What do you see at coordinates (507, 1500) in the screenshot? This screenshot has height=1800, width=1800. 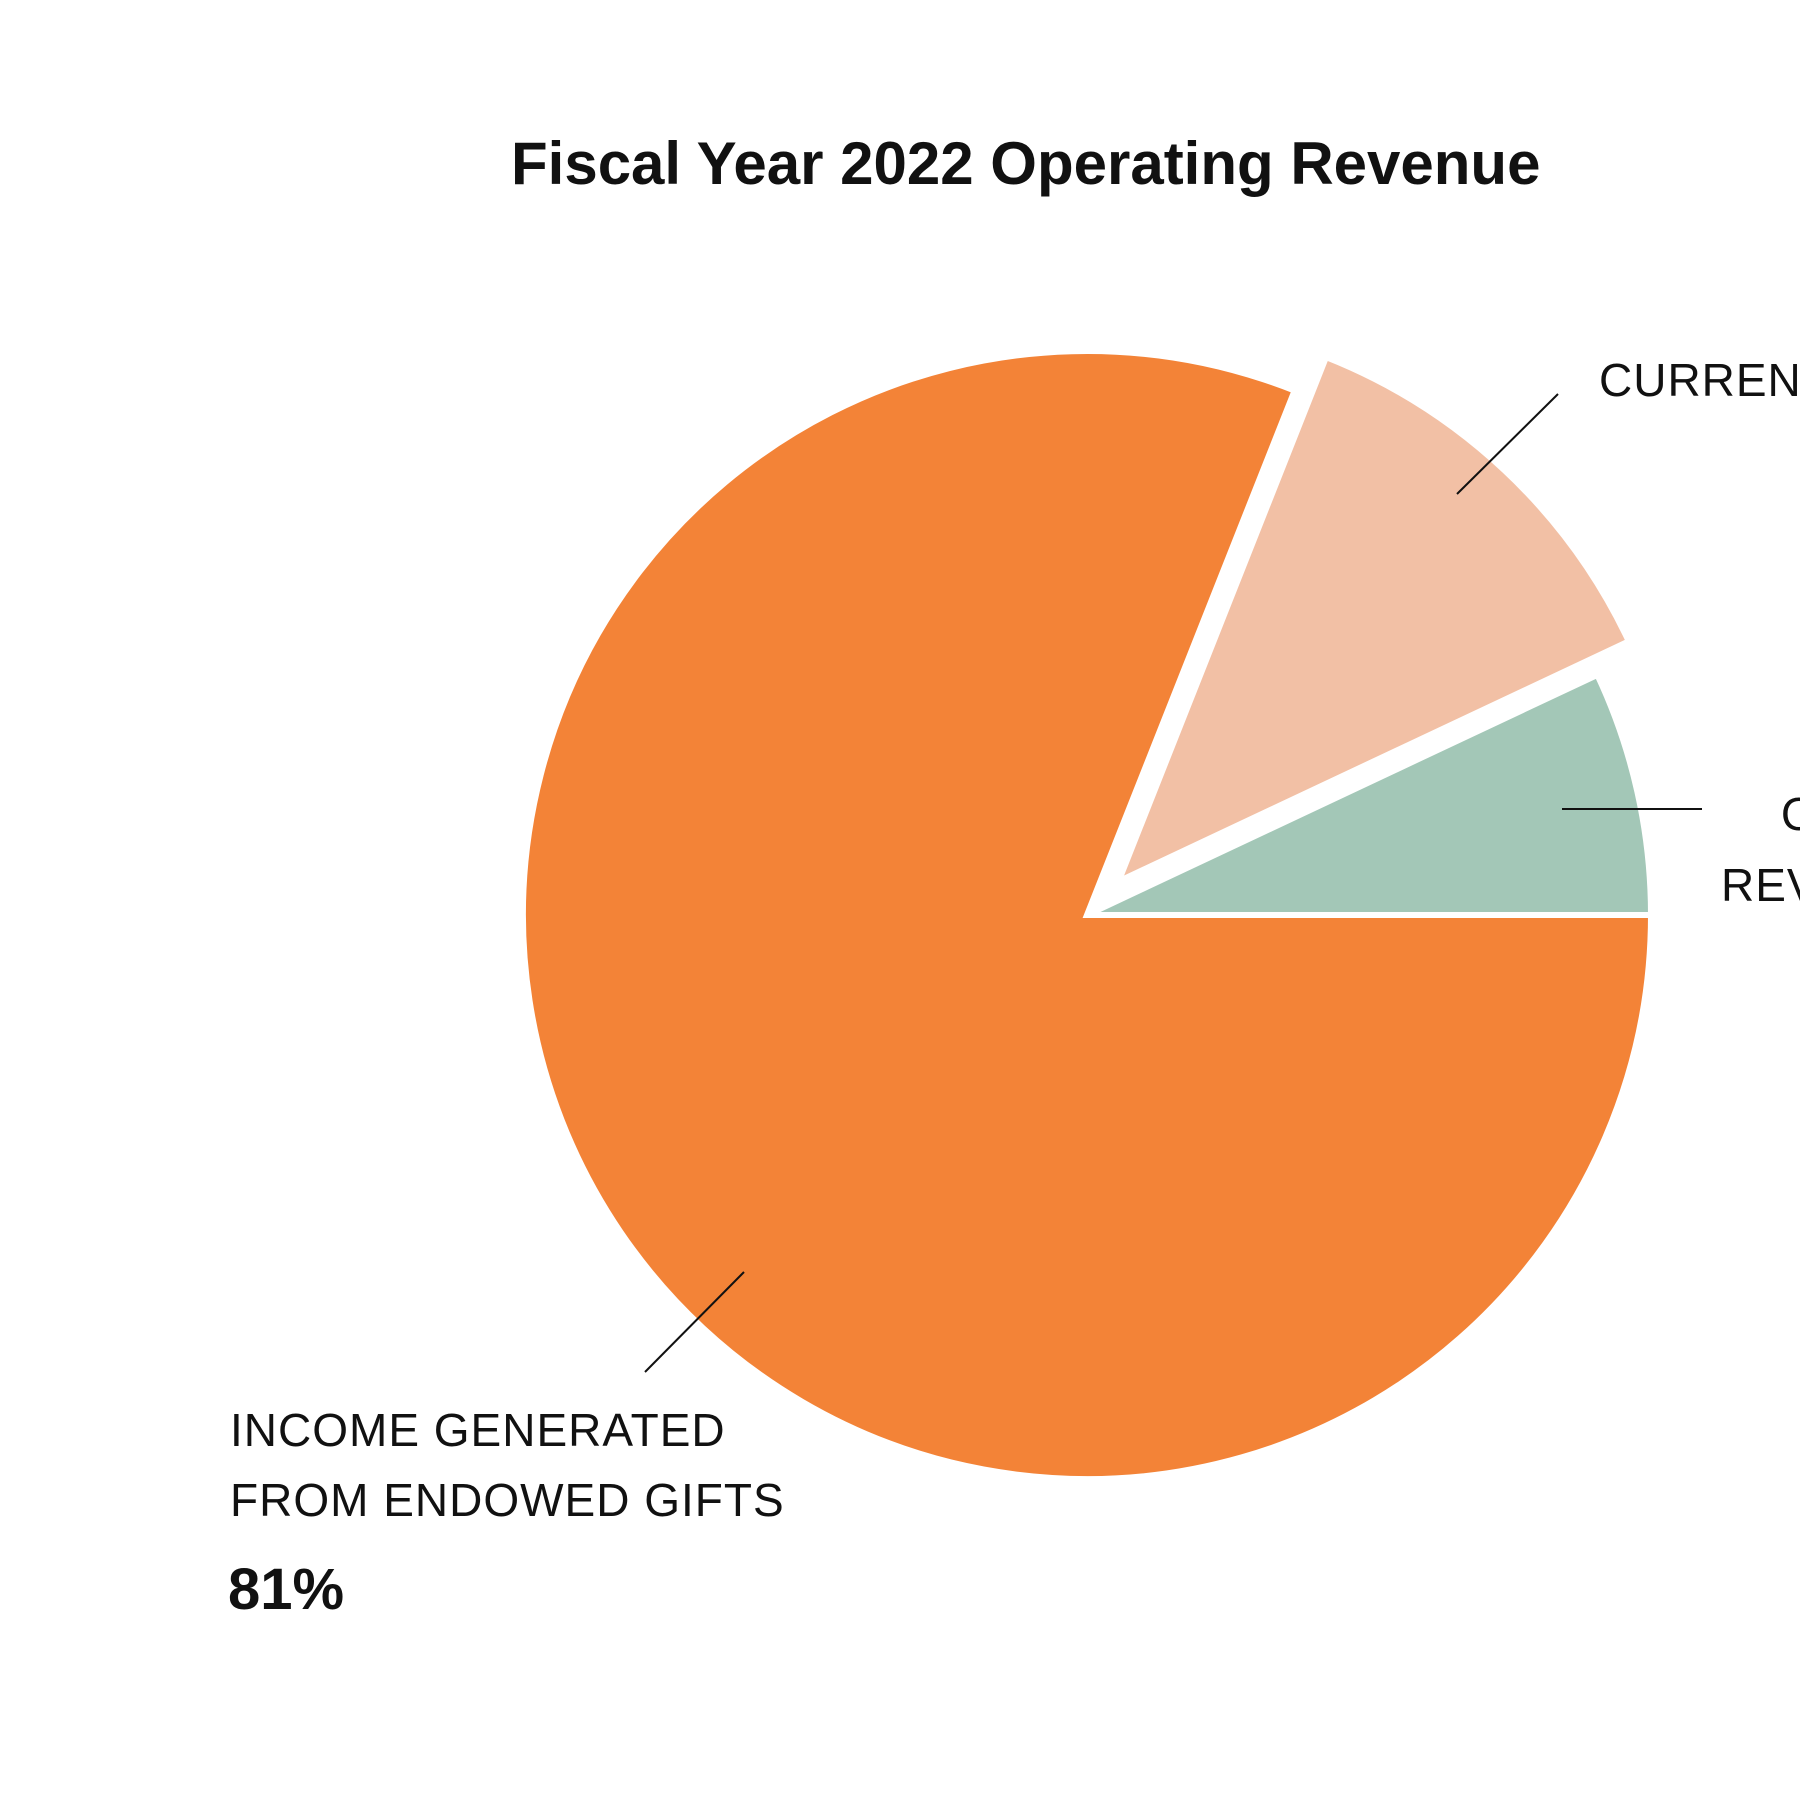 I see `slice-label-endowed-line2: FROM ENDOWED GIFTS` at bounding box center [507, 1500].